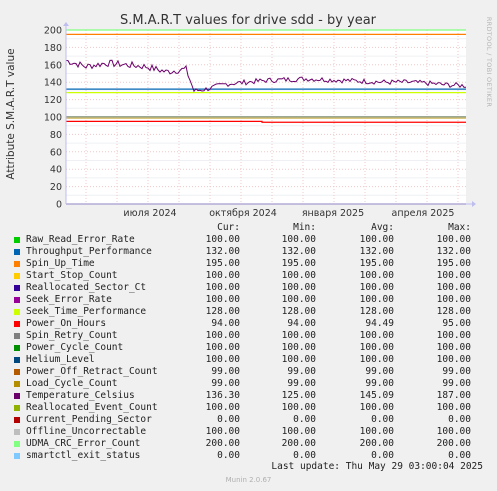 This screenshot has height=491, width=497. What do you see at coordinates (53, 100) in the screenshot?
I see `y-tick-label: 120` at bounding box center [53, 100].